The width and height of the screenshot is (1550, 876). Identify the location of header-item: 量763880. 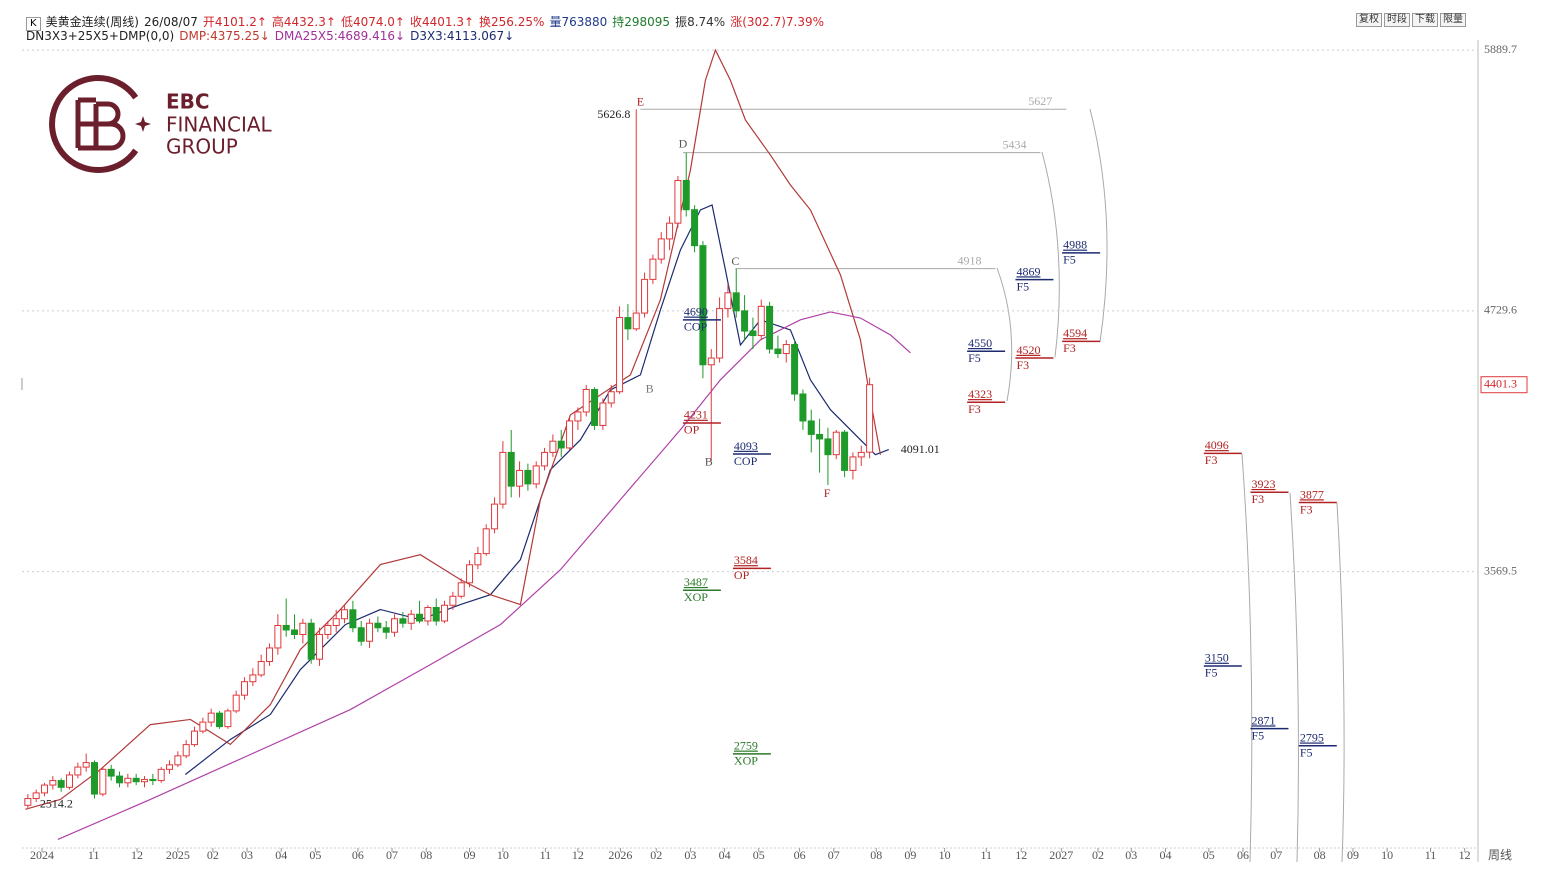
(578, 22).